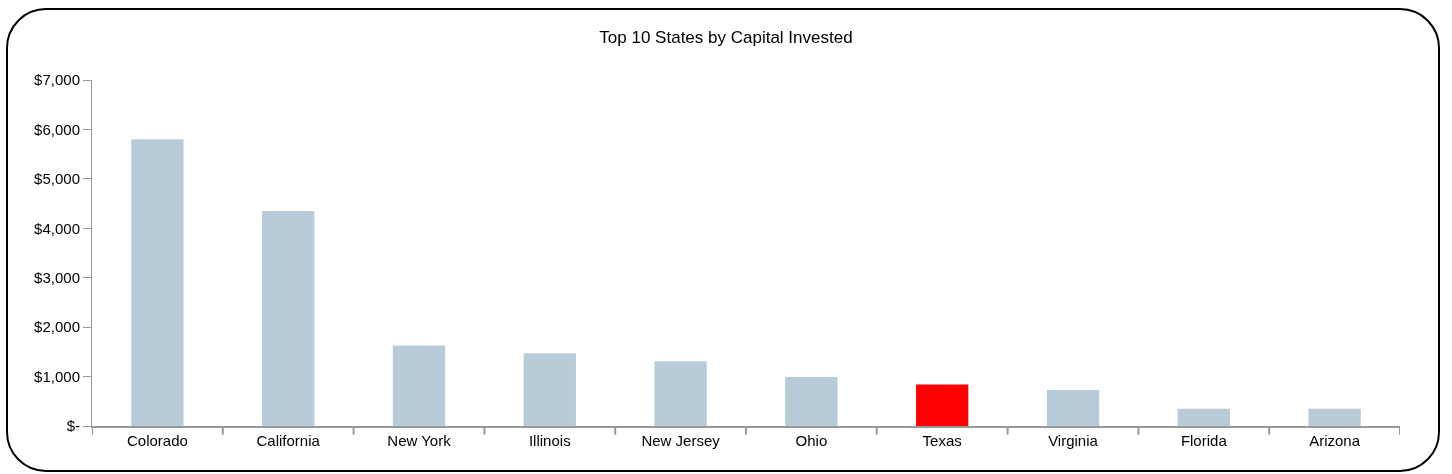 The height and width of the screenshot is (474, 1452). What do you see at coordinates (73, 426) in the screenshot?
I see `y-tick-label: $-` at bounding box center [73, 426].